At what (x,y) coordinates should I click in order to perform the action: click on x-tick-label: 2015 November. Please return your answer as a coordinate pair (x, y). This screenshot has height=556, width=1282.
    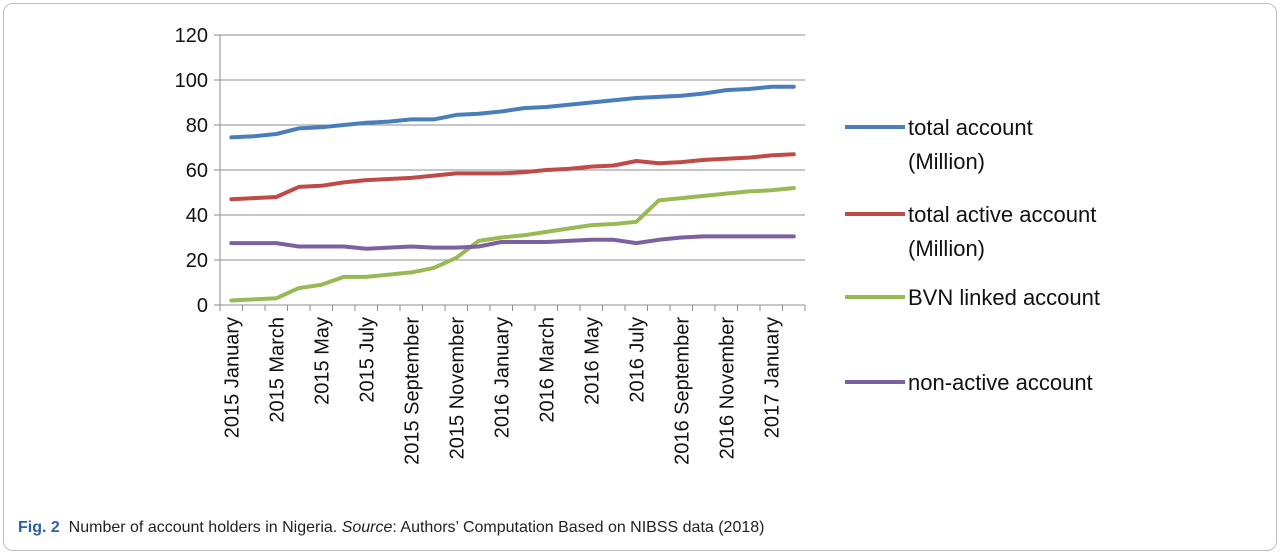
    Looking at the image, I should click on (457, 388).